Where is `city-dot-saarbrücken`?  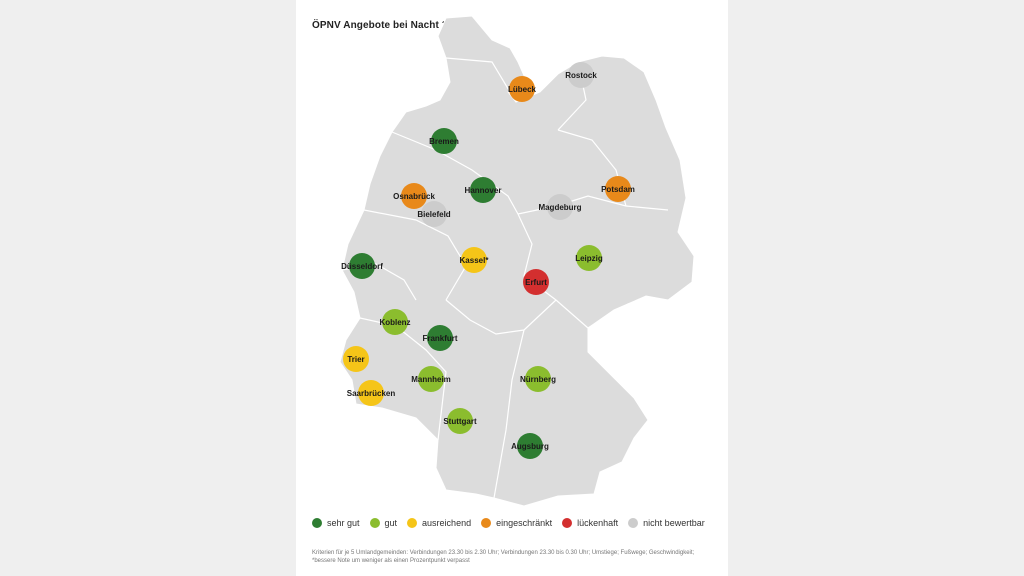
city-dot-saarbrücken is located at coordinates (371, 393).